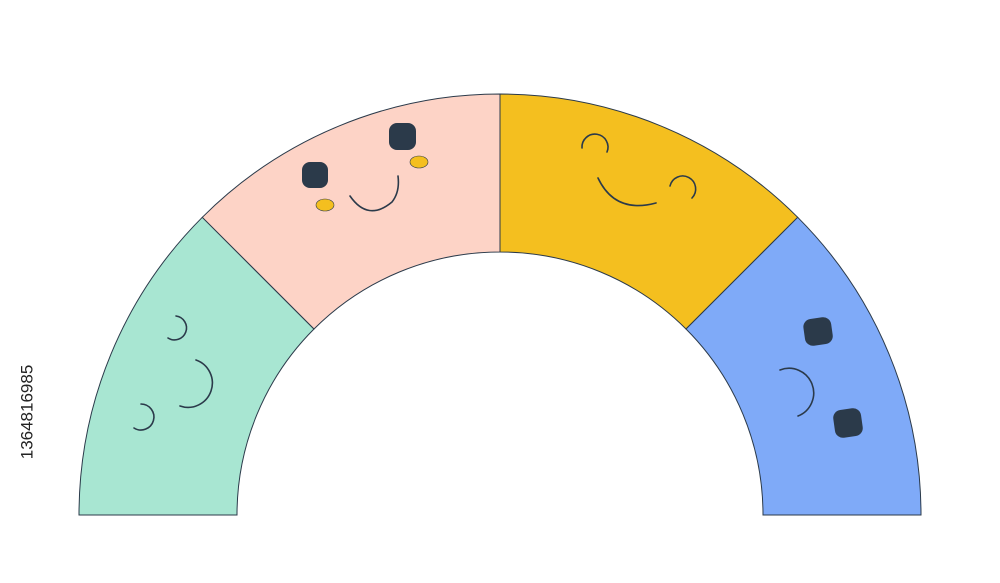  What do you see at coordinates (26, 412) in the screenshot?
I see `watermark-id: 1364816985` at bounding box center [26, 412].